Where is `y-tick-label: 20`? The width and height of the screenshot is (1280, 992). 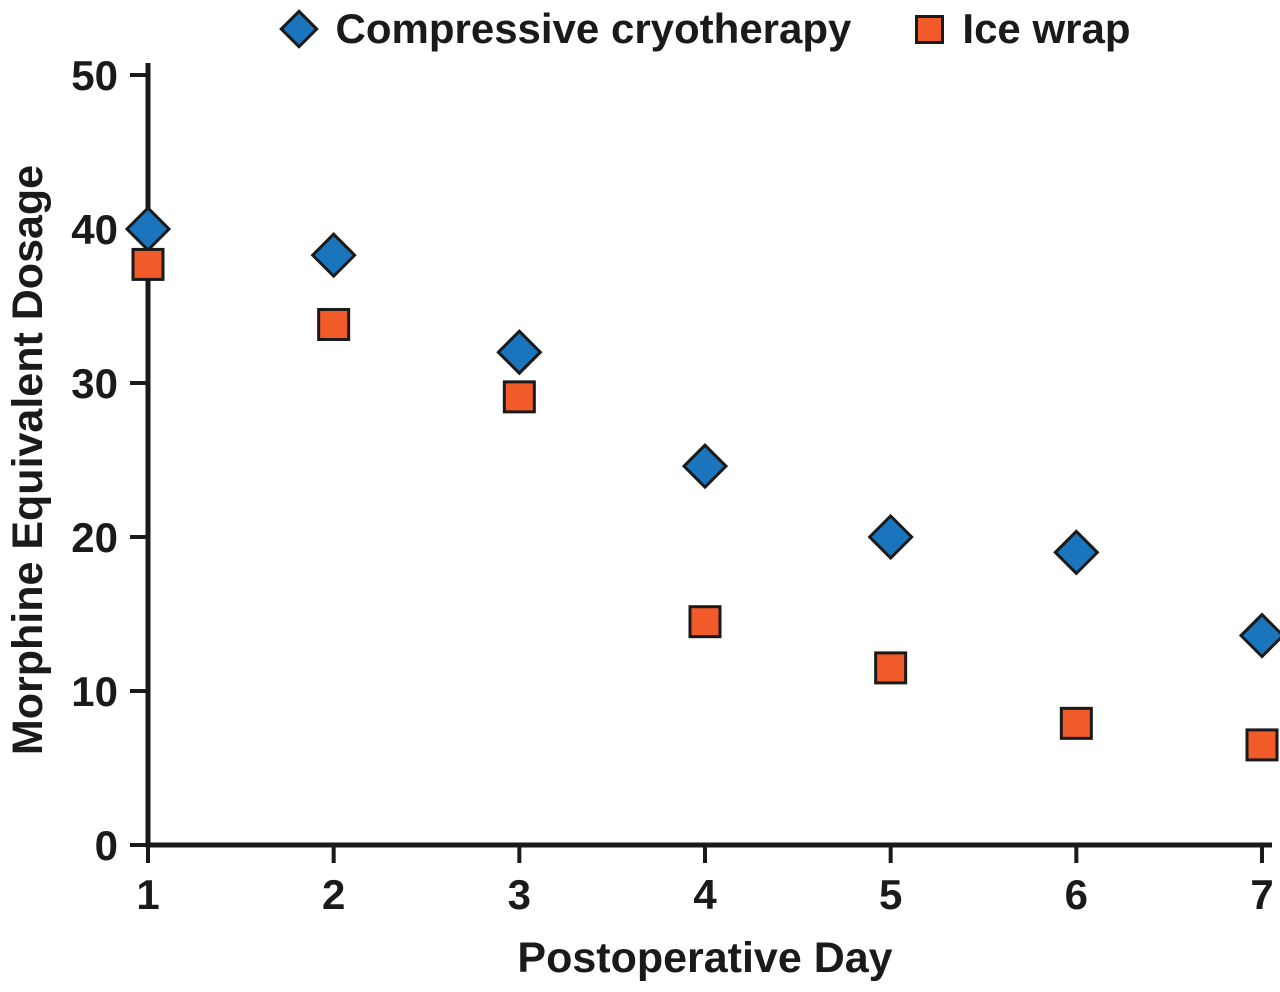
y-tick-label: 20 is located at coordinates (94, 537).